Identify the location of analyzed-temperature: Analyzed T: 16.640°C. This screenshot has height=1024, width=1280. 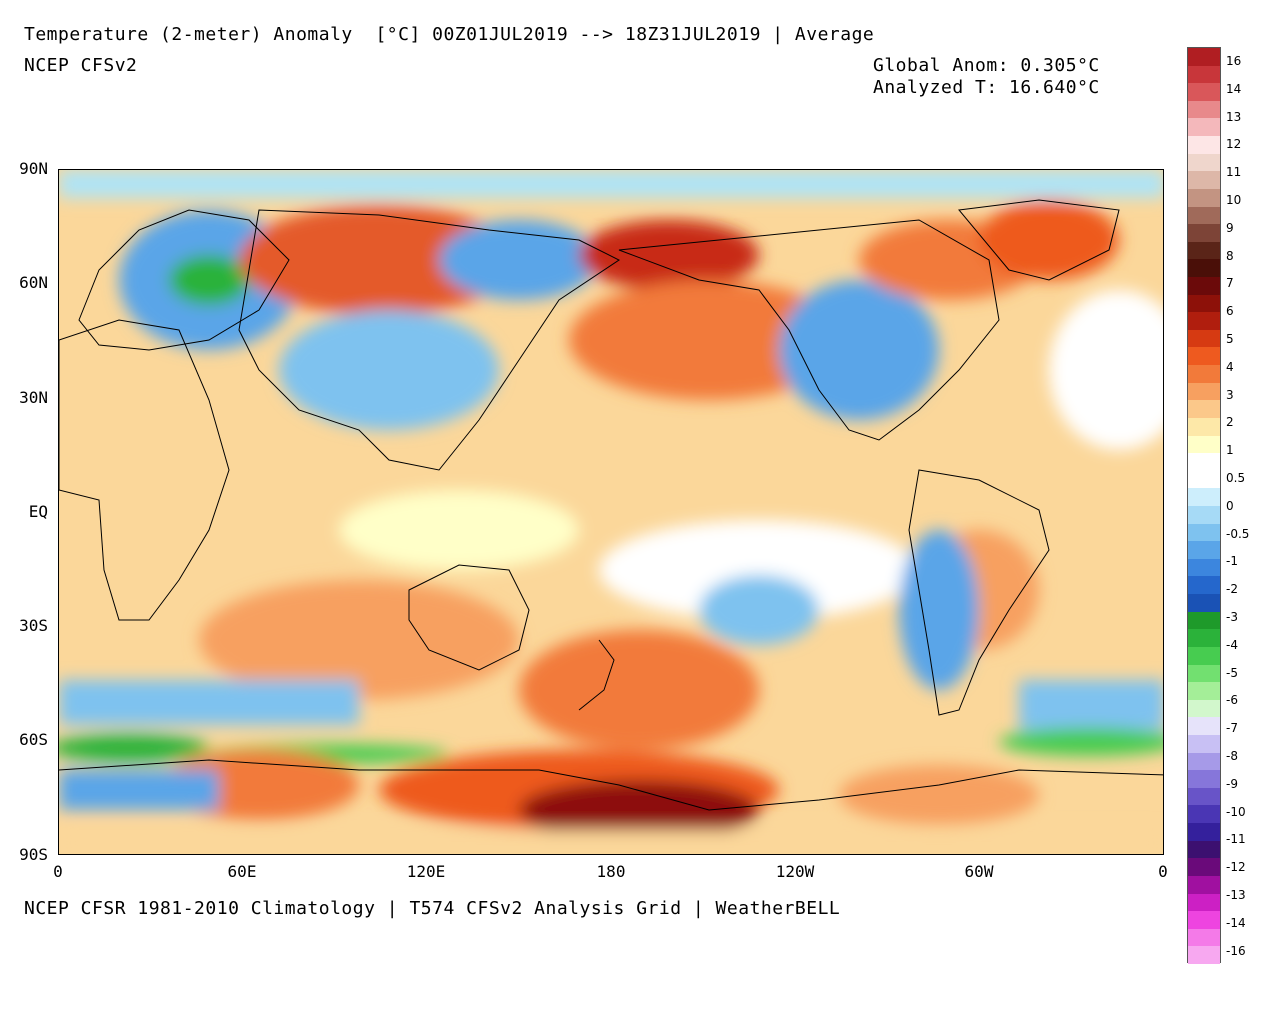
(986, 87).